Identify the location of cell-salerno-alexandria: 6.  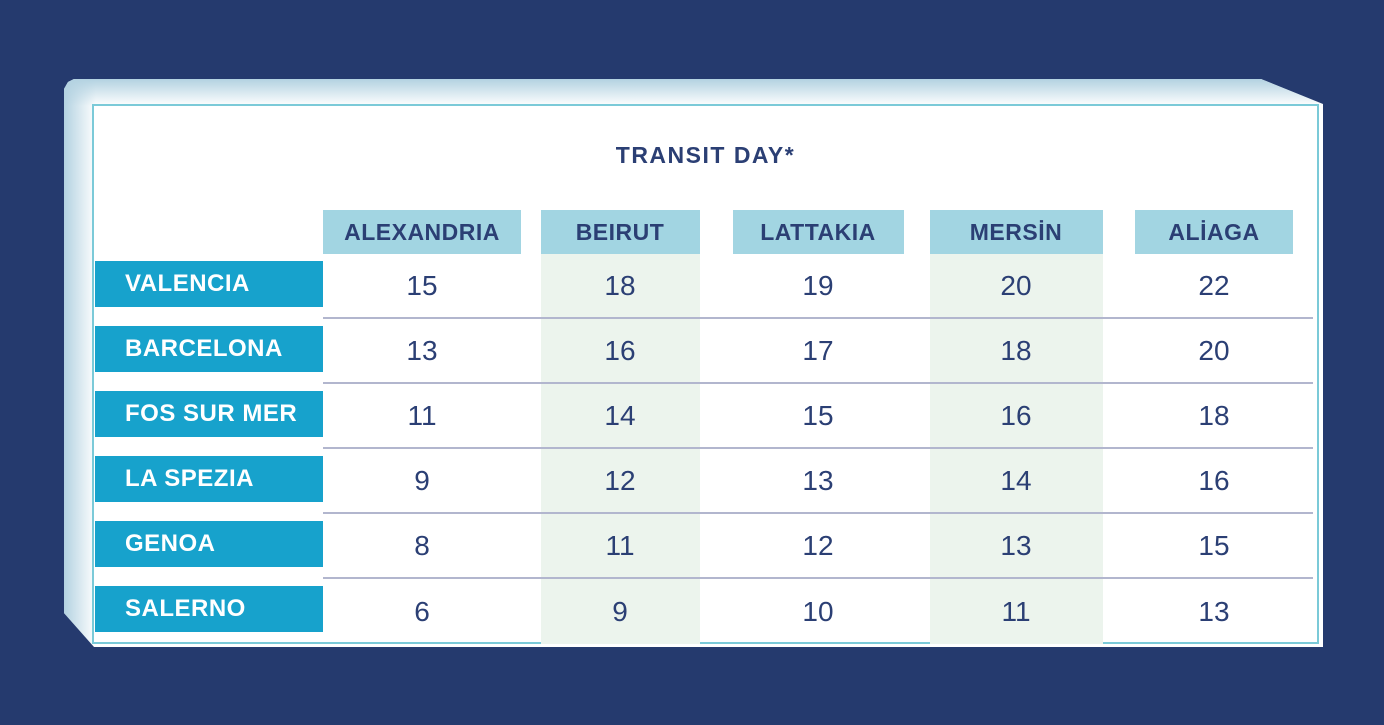
(422, 611).